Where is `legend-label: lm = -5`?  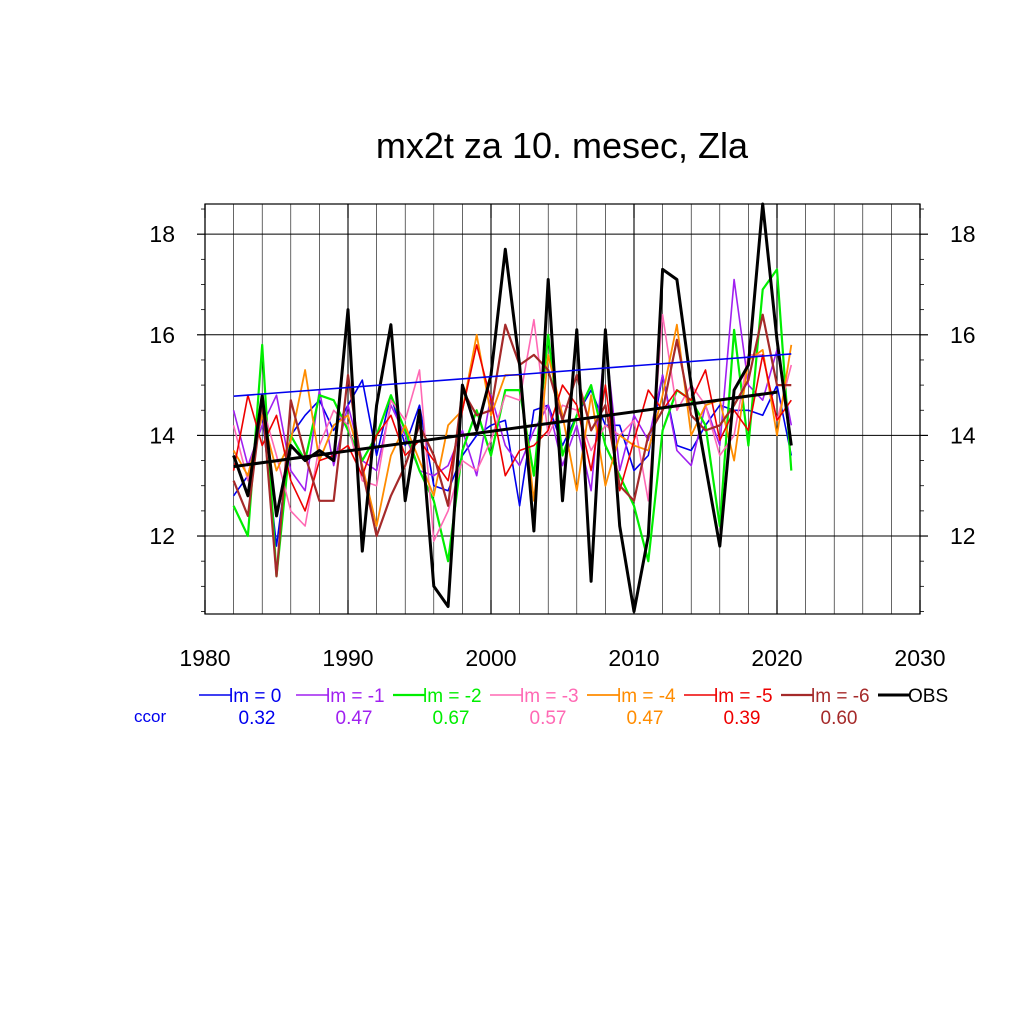 legend-label: lm = -5 is located at coordinates (743, 696).